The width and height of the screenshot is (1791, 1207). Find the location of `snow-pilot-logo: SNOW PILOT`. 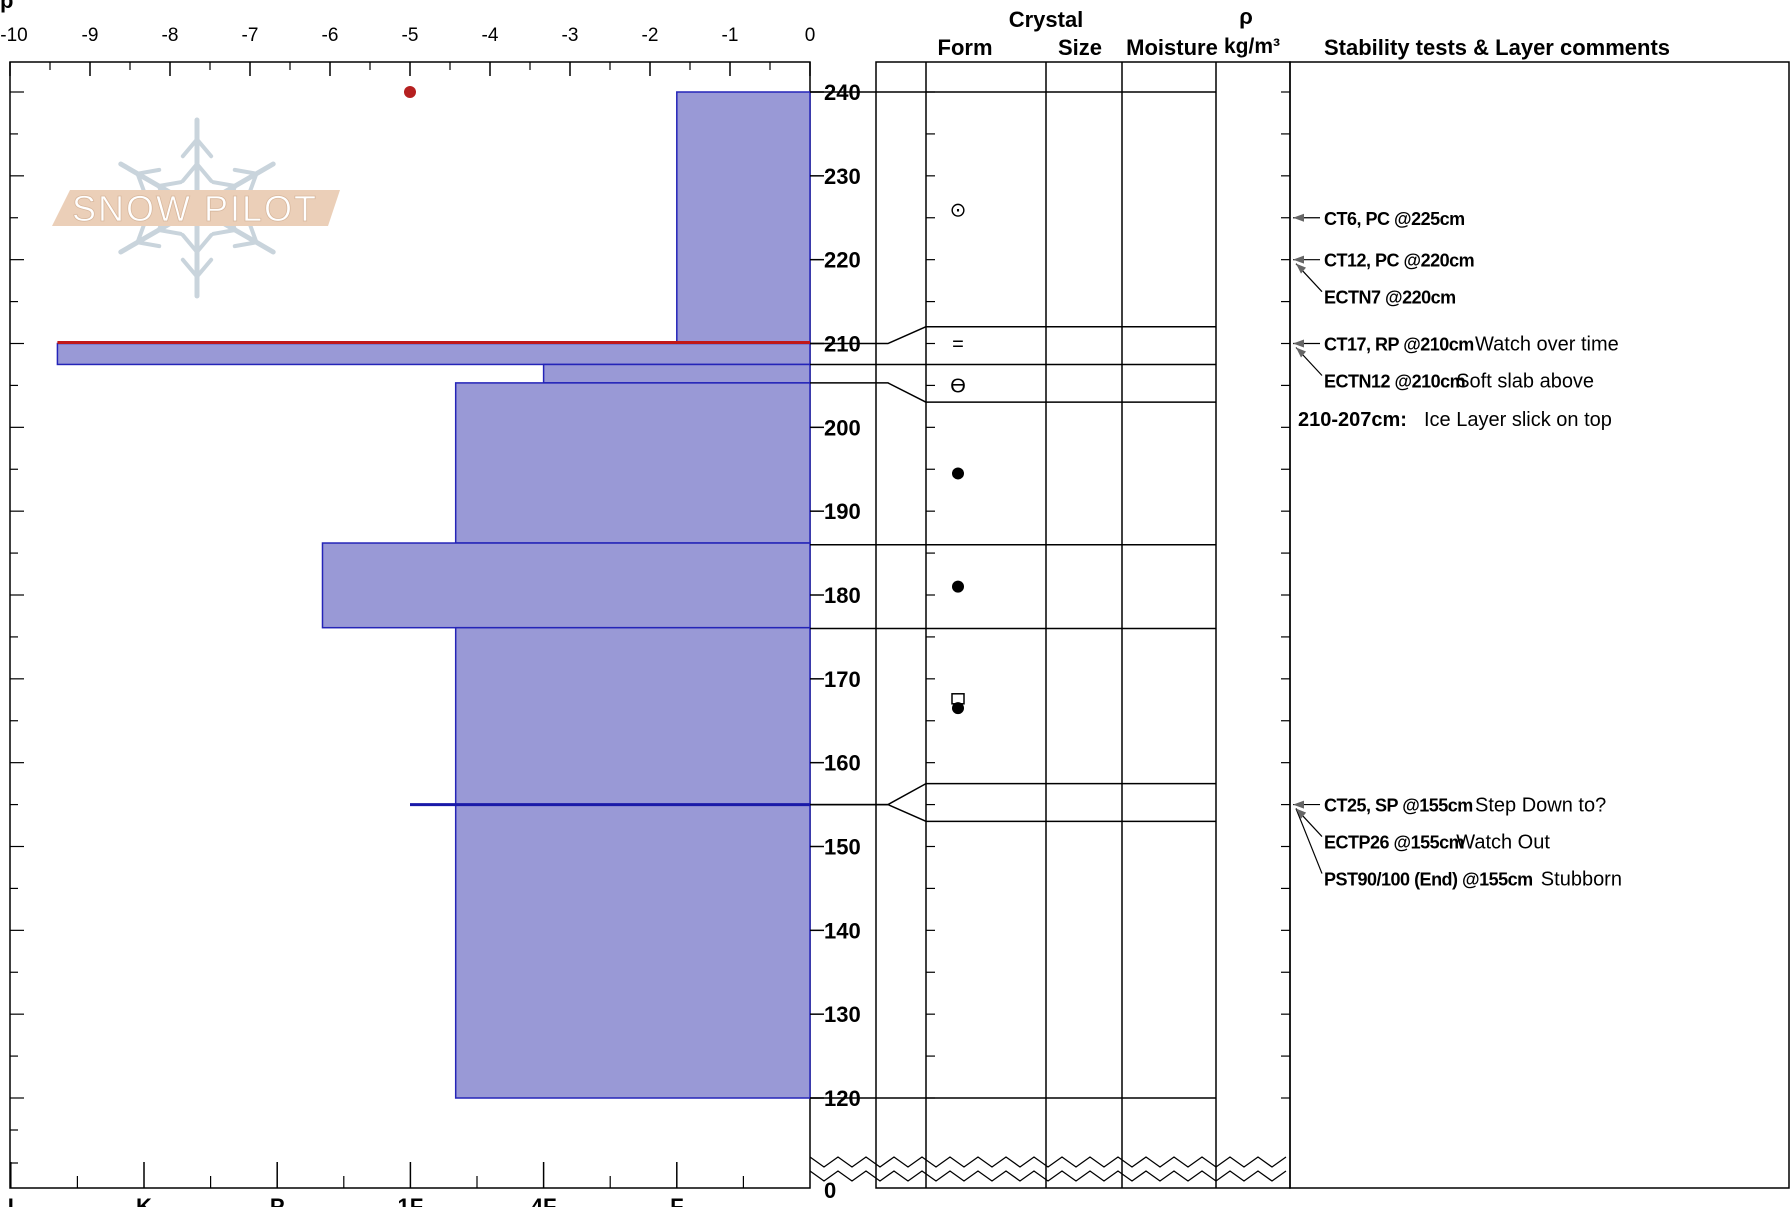

snow-pilot-logo: SNOW PILOT is located at coordinates (196, 208).